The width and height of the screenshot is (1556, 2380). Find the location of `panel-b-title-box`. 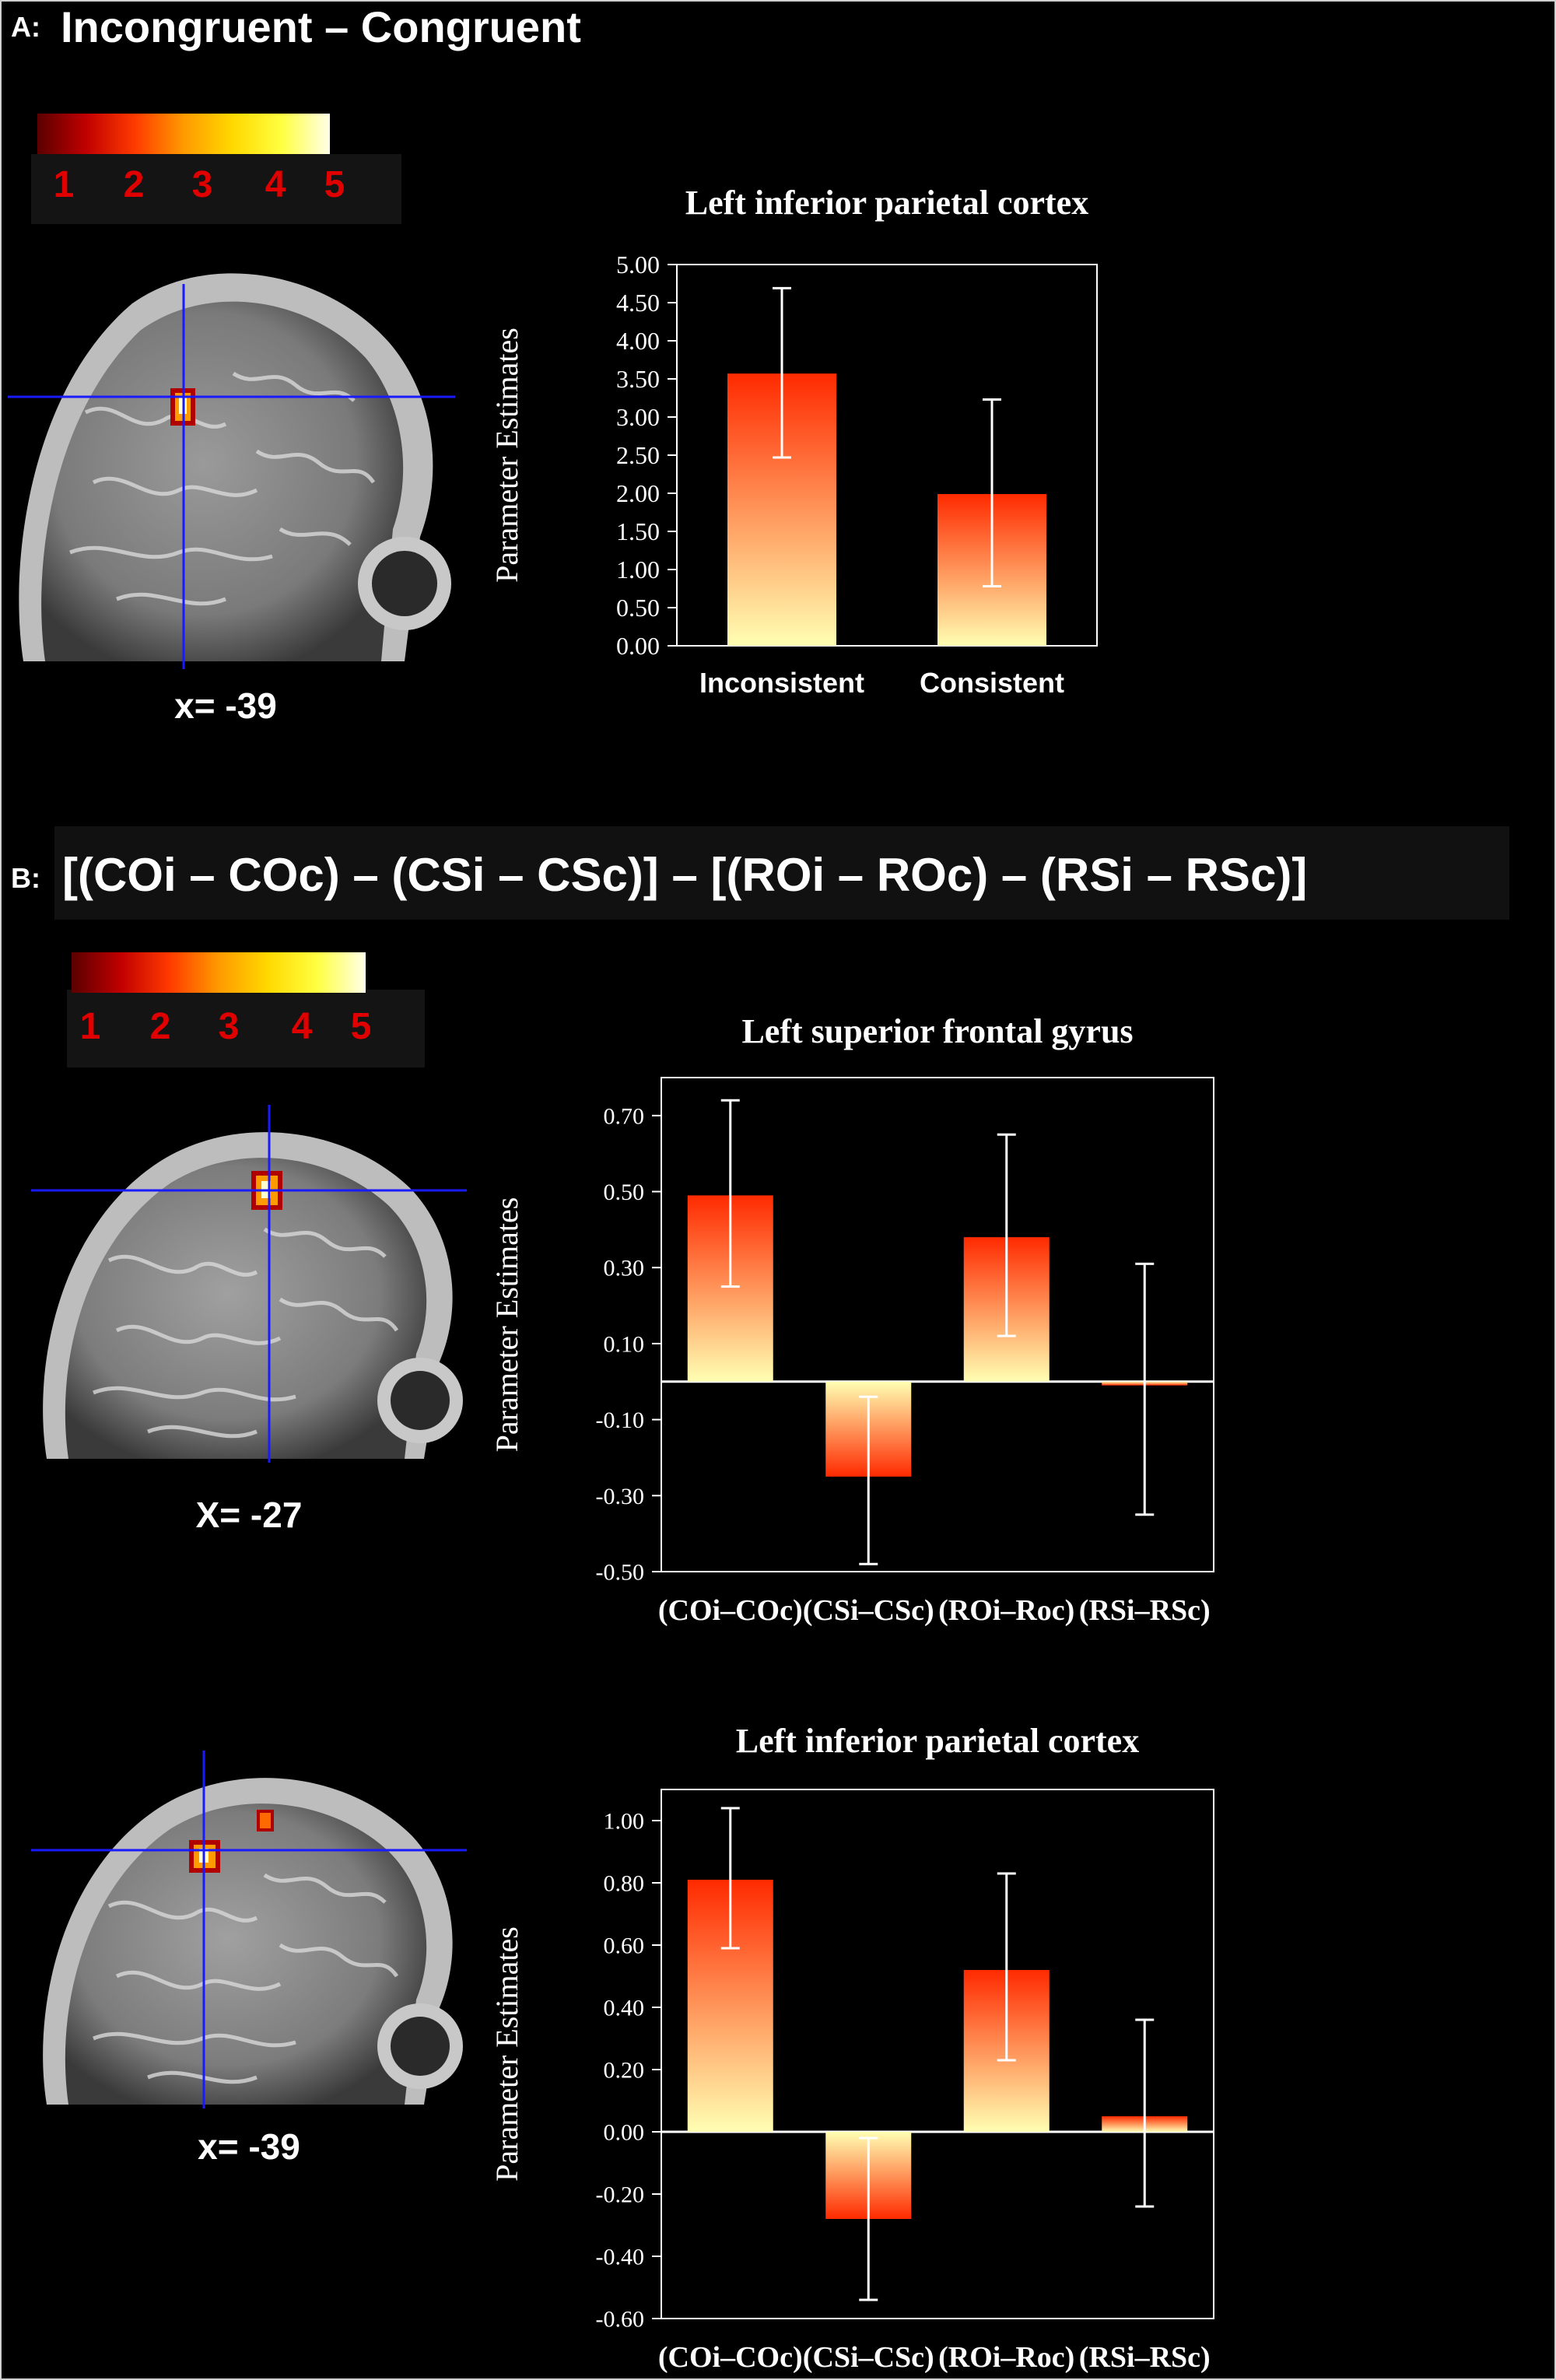

panel-b-title-box is located at coordinates (781, 873).